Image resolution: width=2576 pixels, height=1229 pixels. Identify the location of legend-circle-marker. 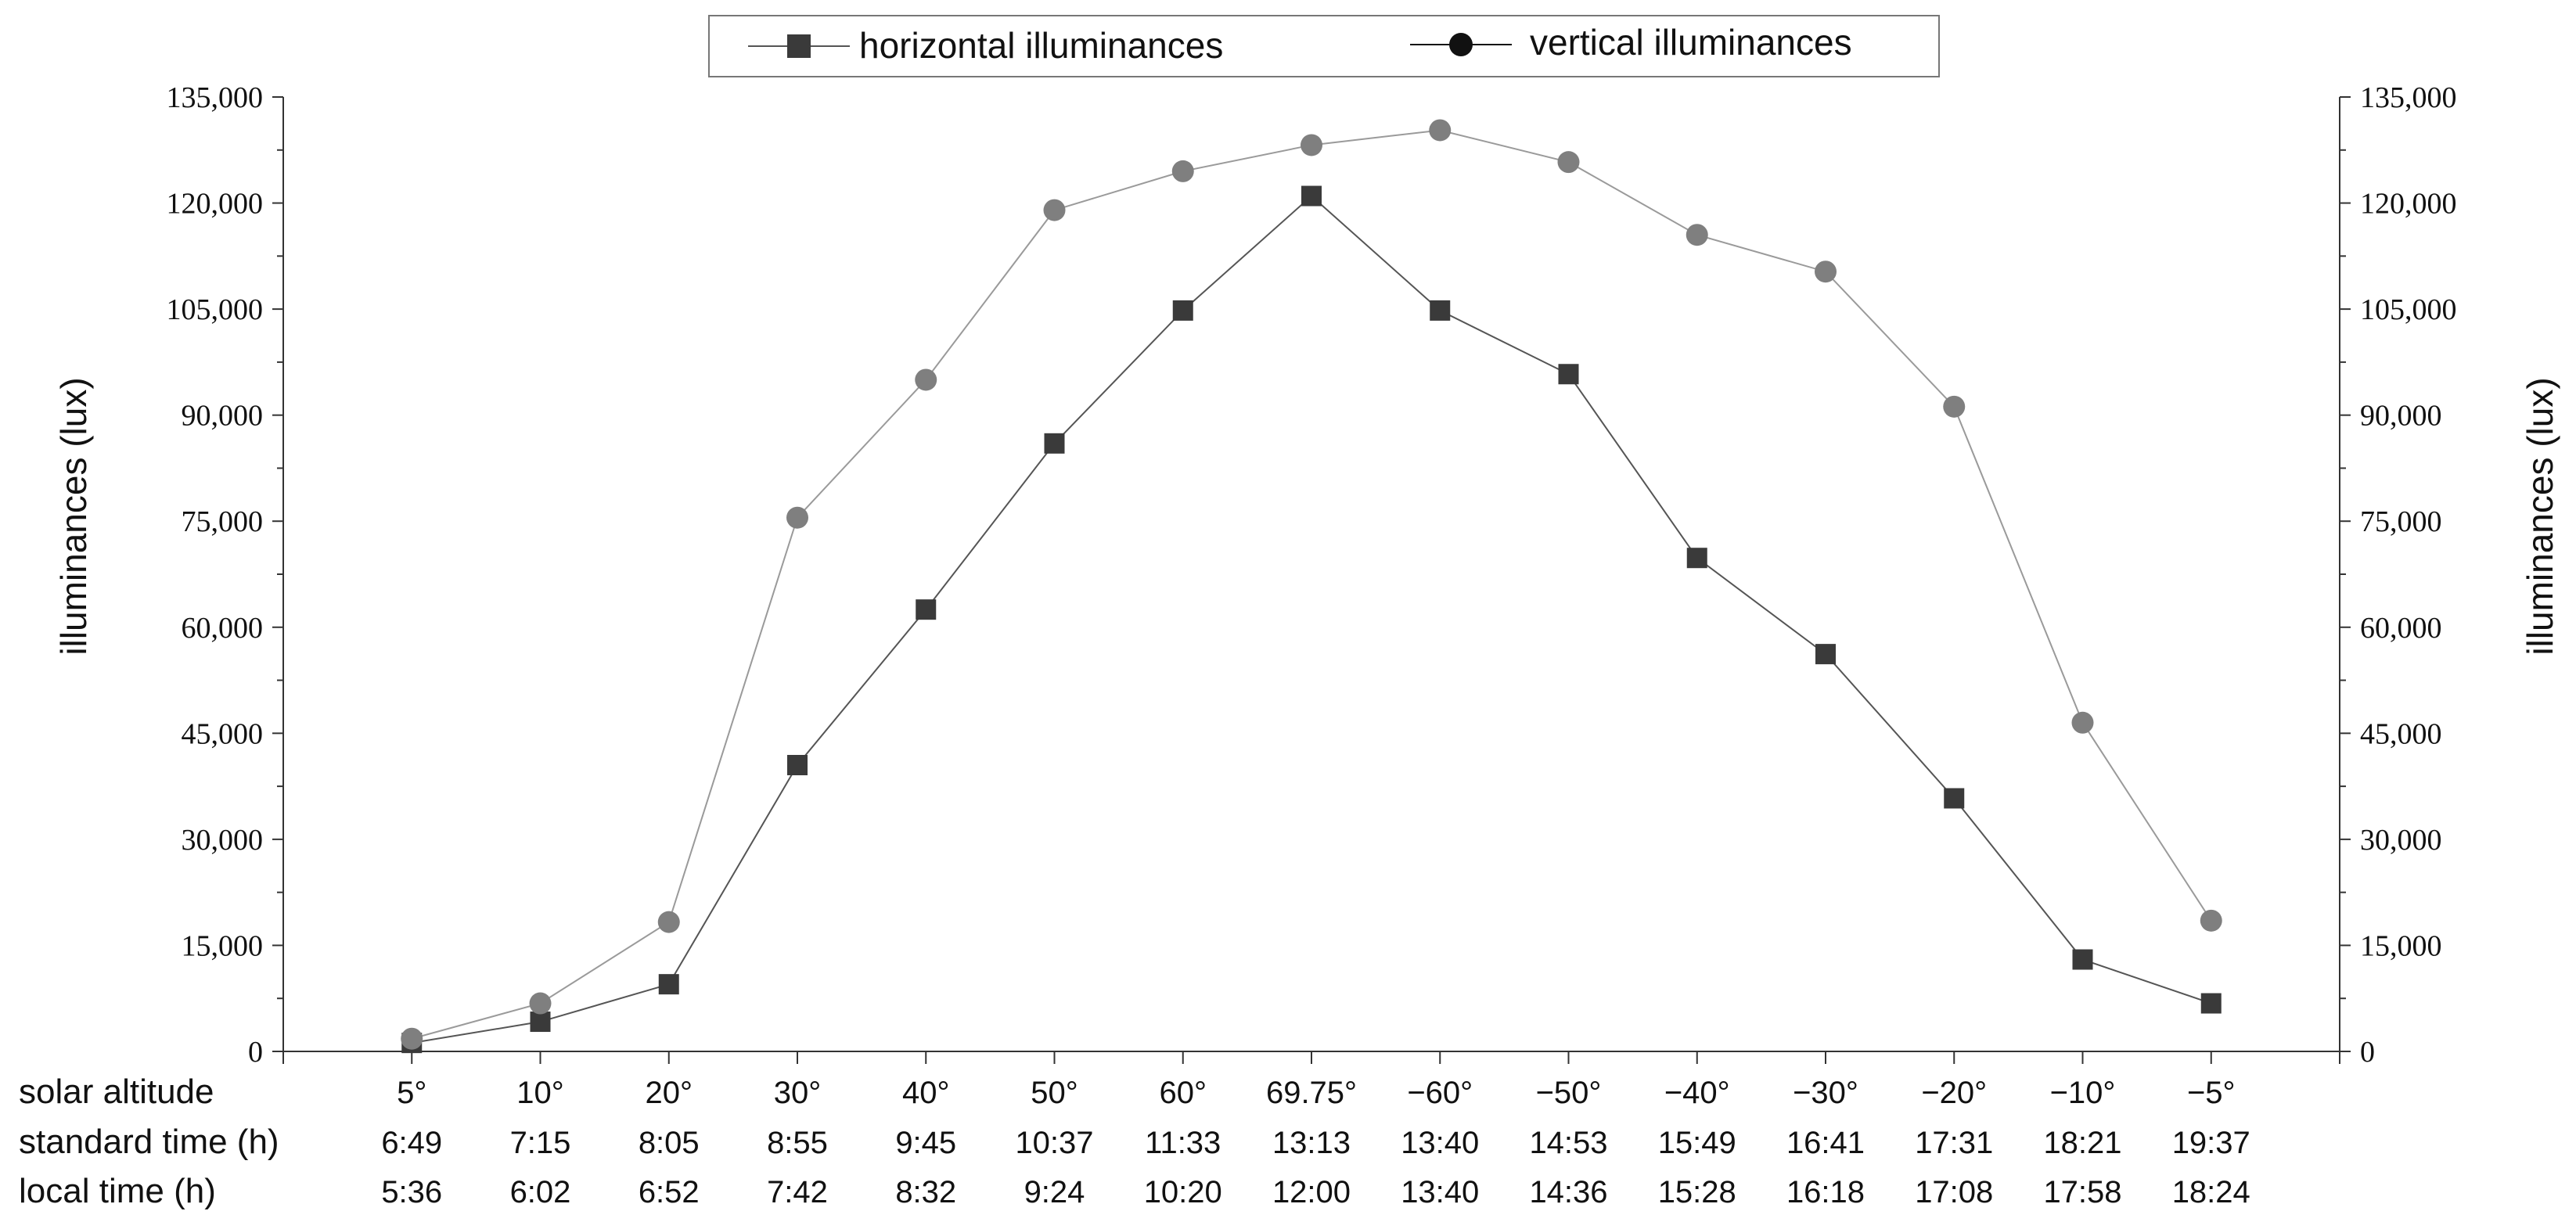
(1461, 44).